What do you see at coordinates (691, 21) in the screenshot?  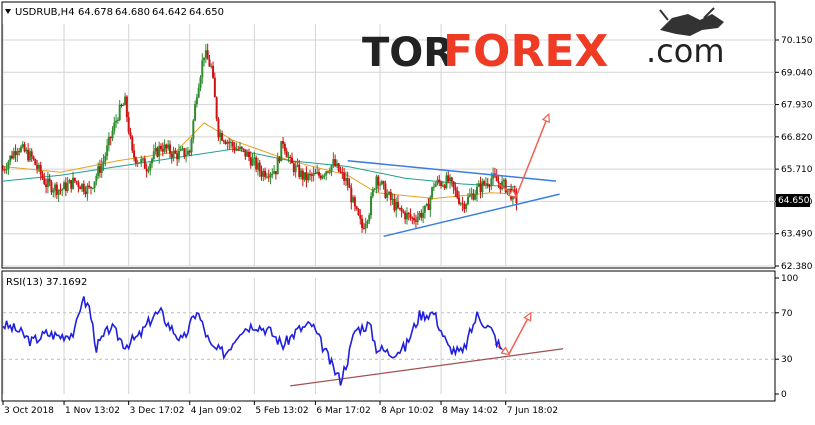 I see `bull-bear-icon` at bounding box center [691, 21].